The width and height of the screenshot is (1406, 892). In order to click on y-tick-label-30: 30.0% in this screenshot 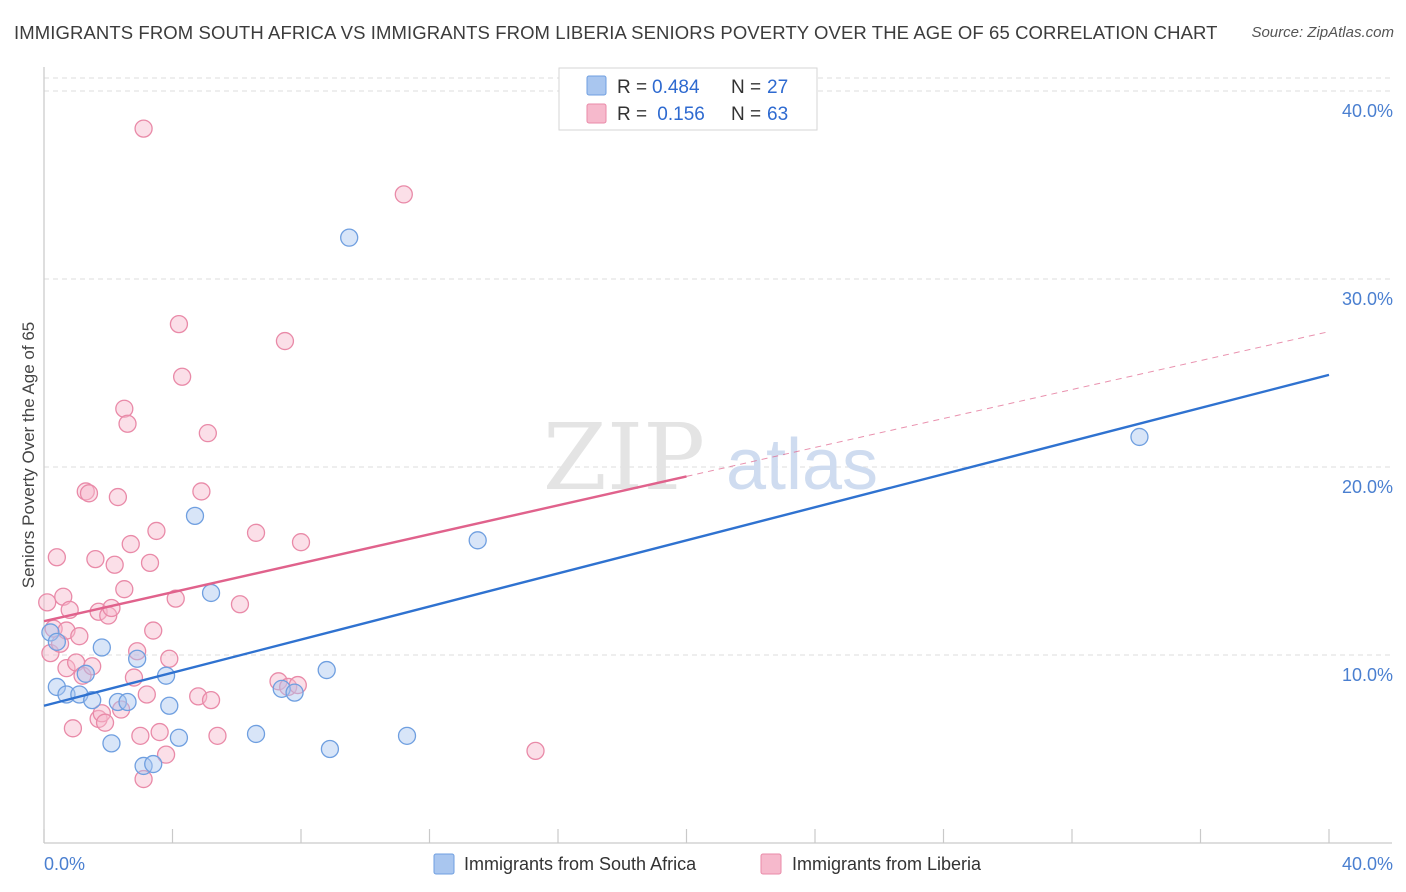, I will do `click(1367, 299)`.